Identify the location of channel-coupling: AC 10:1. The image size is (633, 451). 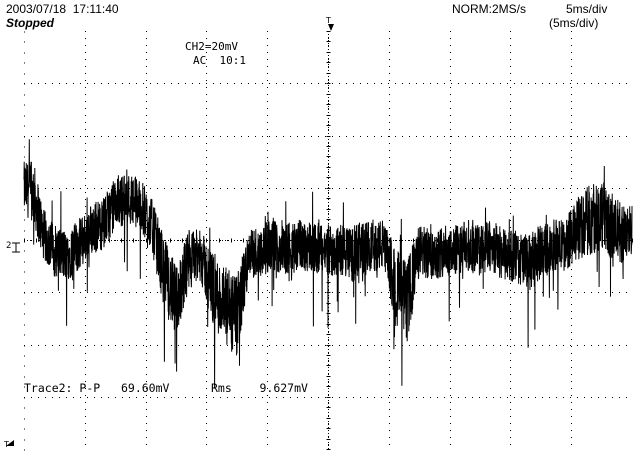
(219, 60).